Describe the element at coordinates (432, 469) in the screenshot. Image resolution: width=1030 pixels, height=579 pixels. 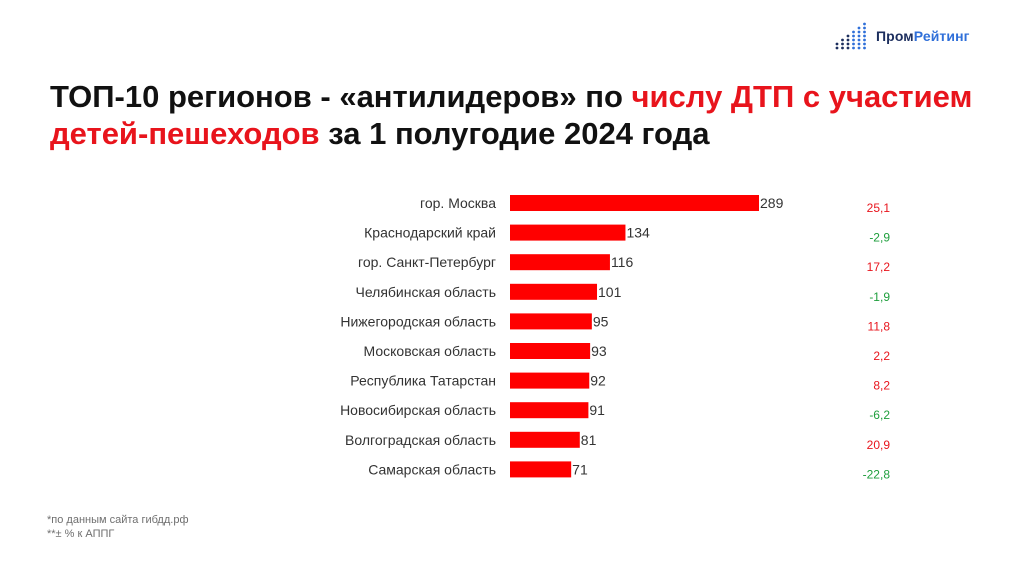
I see `category-label: Самарская область` at that location.